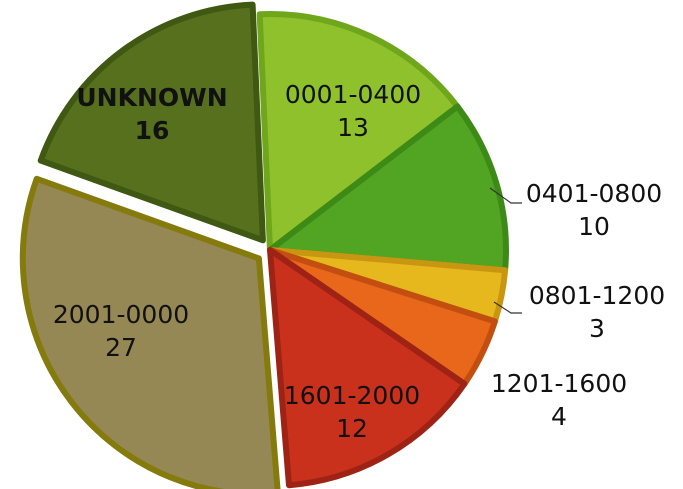  What do you see at coordinates (594, 226) in the screenshot?
I see `slice-value-label: 10` at bounding box center [594, 226].